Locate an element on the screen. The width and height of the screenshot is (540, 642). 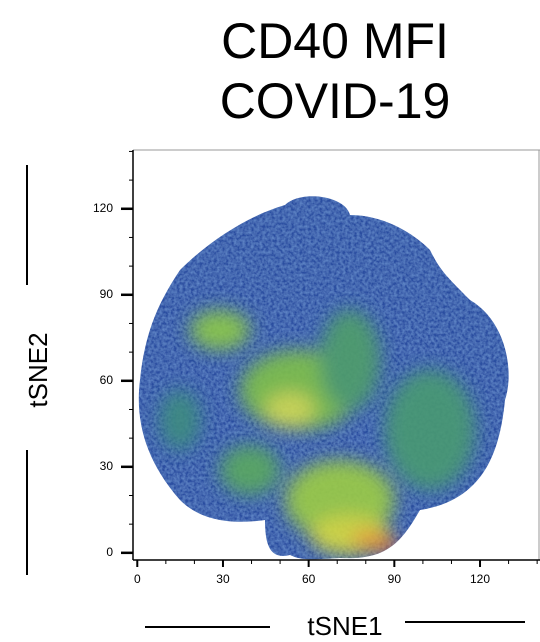
x-tick-label: 30 is located at coordinates (223, 579).